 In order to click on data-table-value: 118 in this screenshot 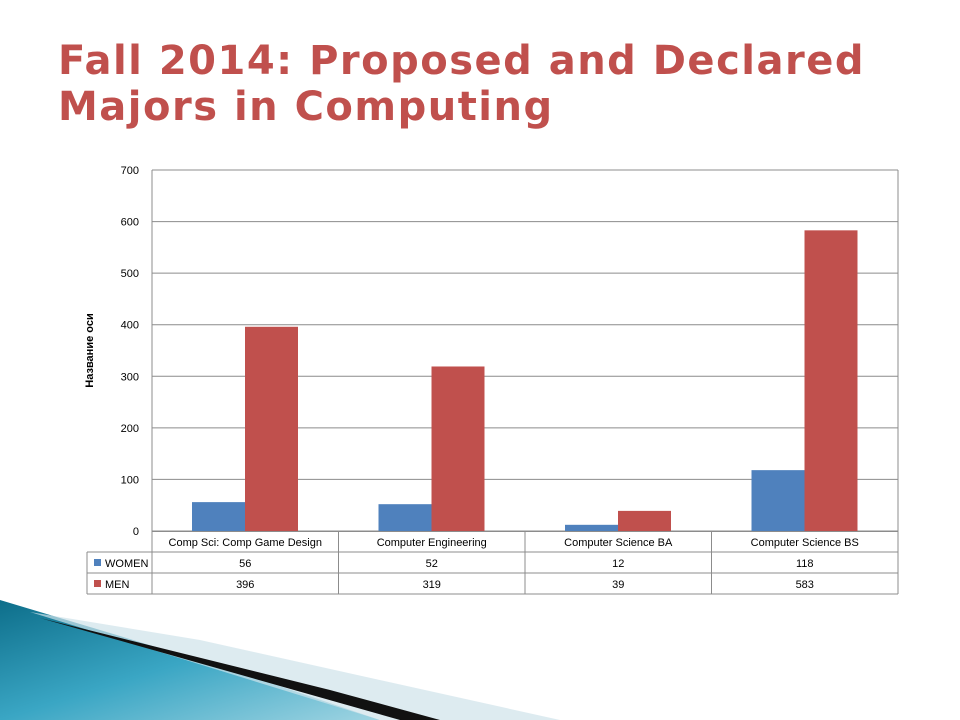, I will do `click(805, 564)`.